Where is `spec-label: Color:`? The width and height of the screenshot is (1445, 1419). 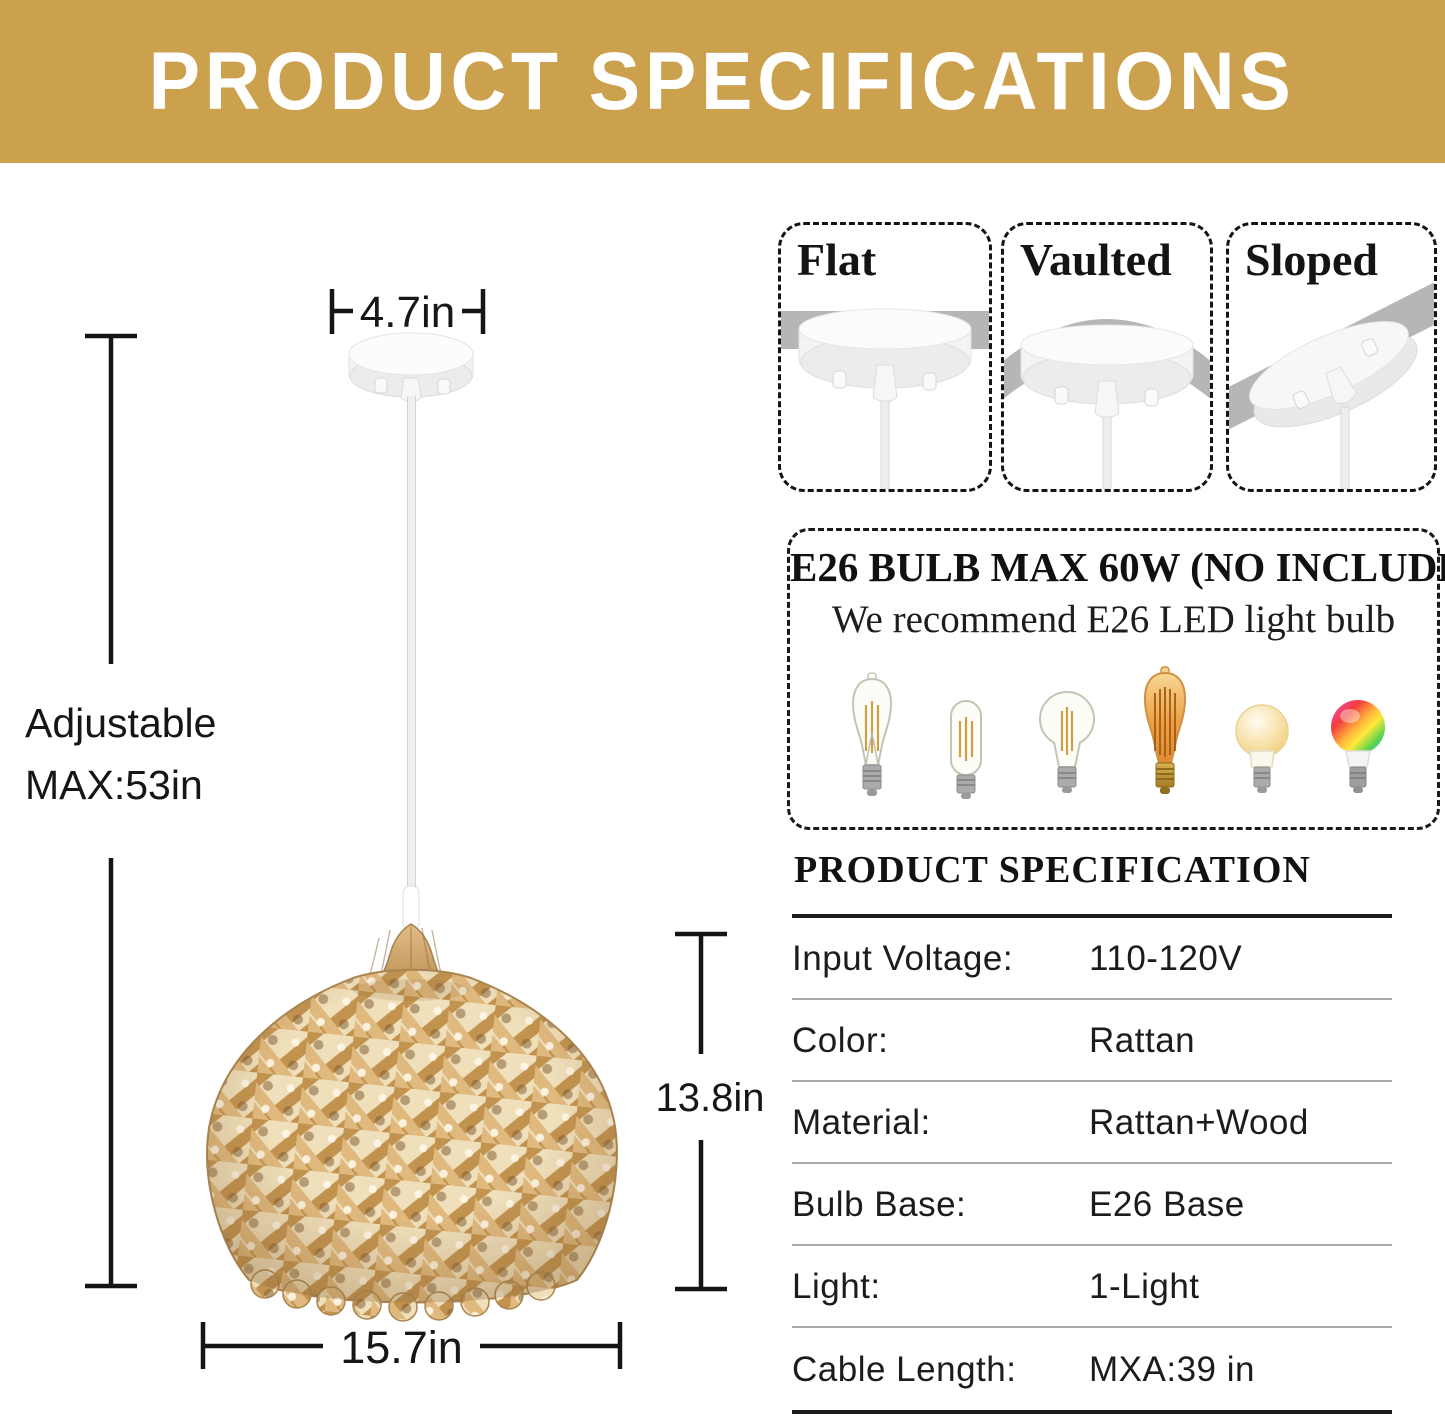 spec-label: Color: is located at coordinates (840, 1040).